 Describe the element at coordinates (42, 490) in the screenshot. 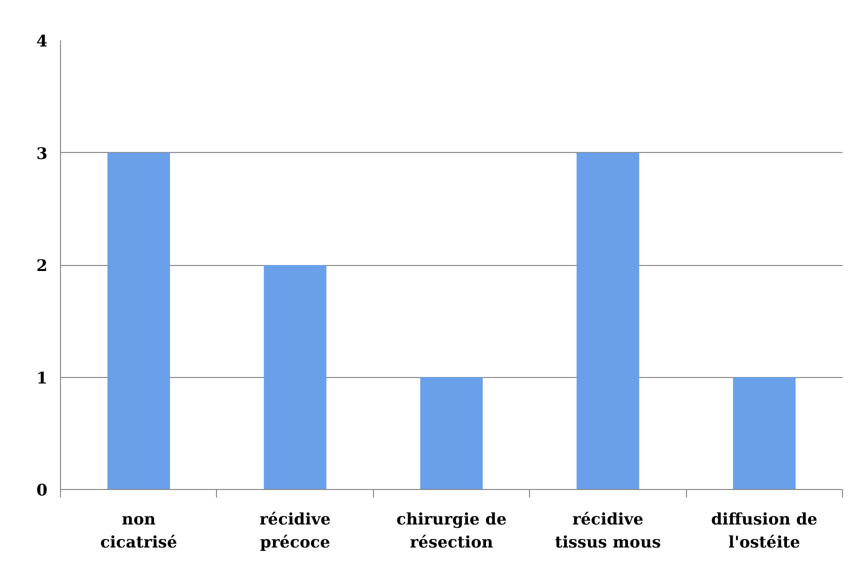

I see `y-tick-label: 0` at that location.